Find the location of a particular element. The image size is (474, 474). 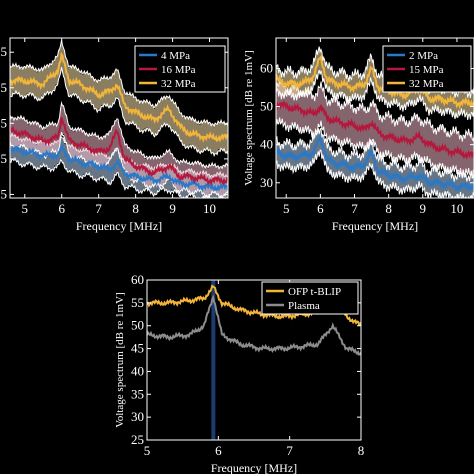

y-tick-label: 35 is located at coordinates (137, 393).